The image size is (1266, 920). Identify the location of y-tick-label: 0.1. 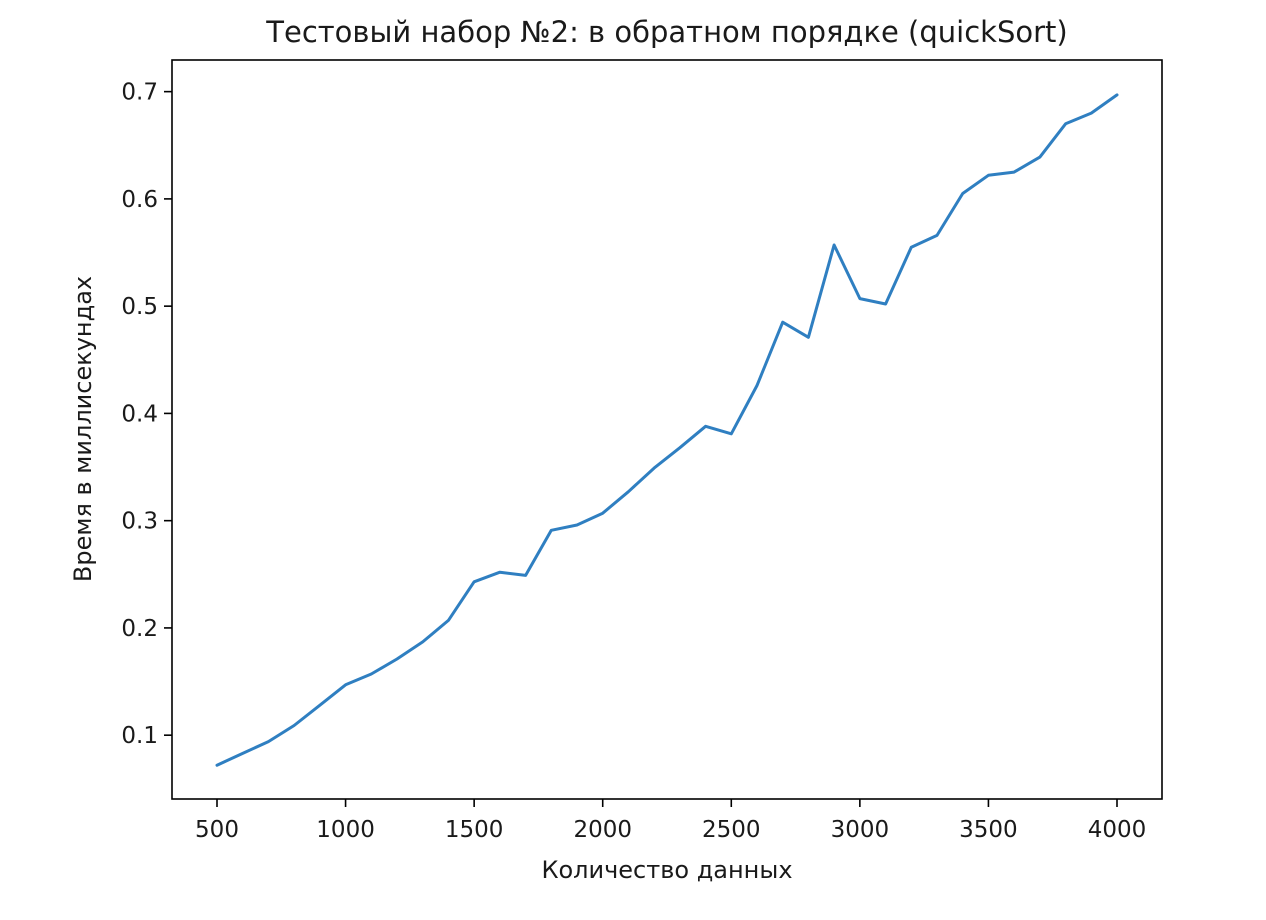
(139, 736).